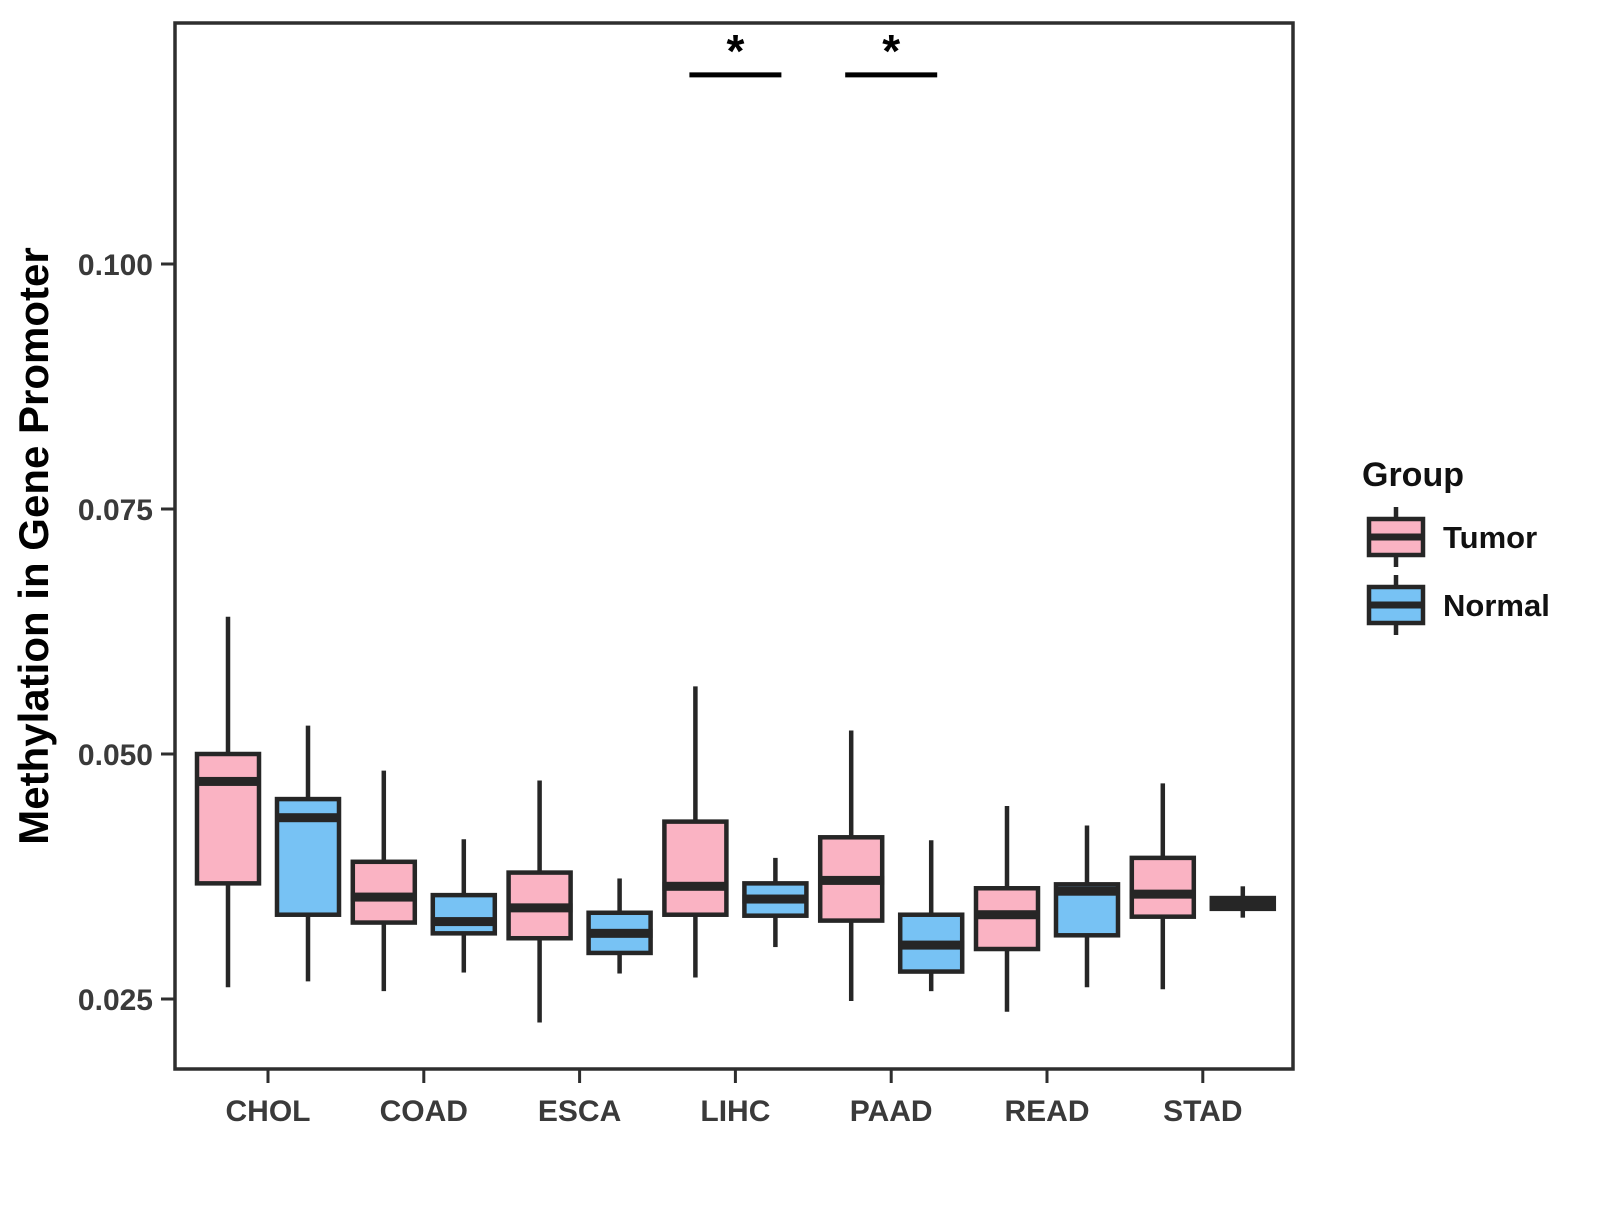  I want to click on x-tick-label-stad: STAD, so click(1202, 1111).